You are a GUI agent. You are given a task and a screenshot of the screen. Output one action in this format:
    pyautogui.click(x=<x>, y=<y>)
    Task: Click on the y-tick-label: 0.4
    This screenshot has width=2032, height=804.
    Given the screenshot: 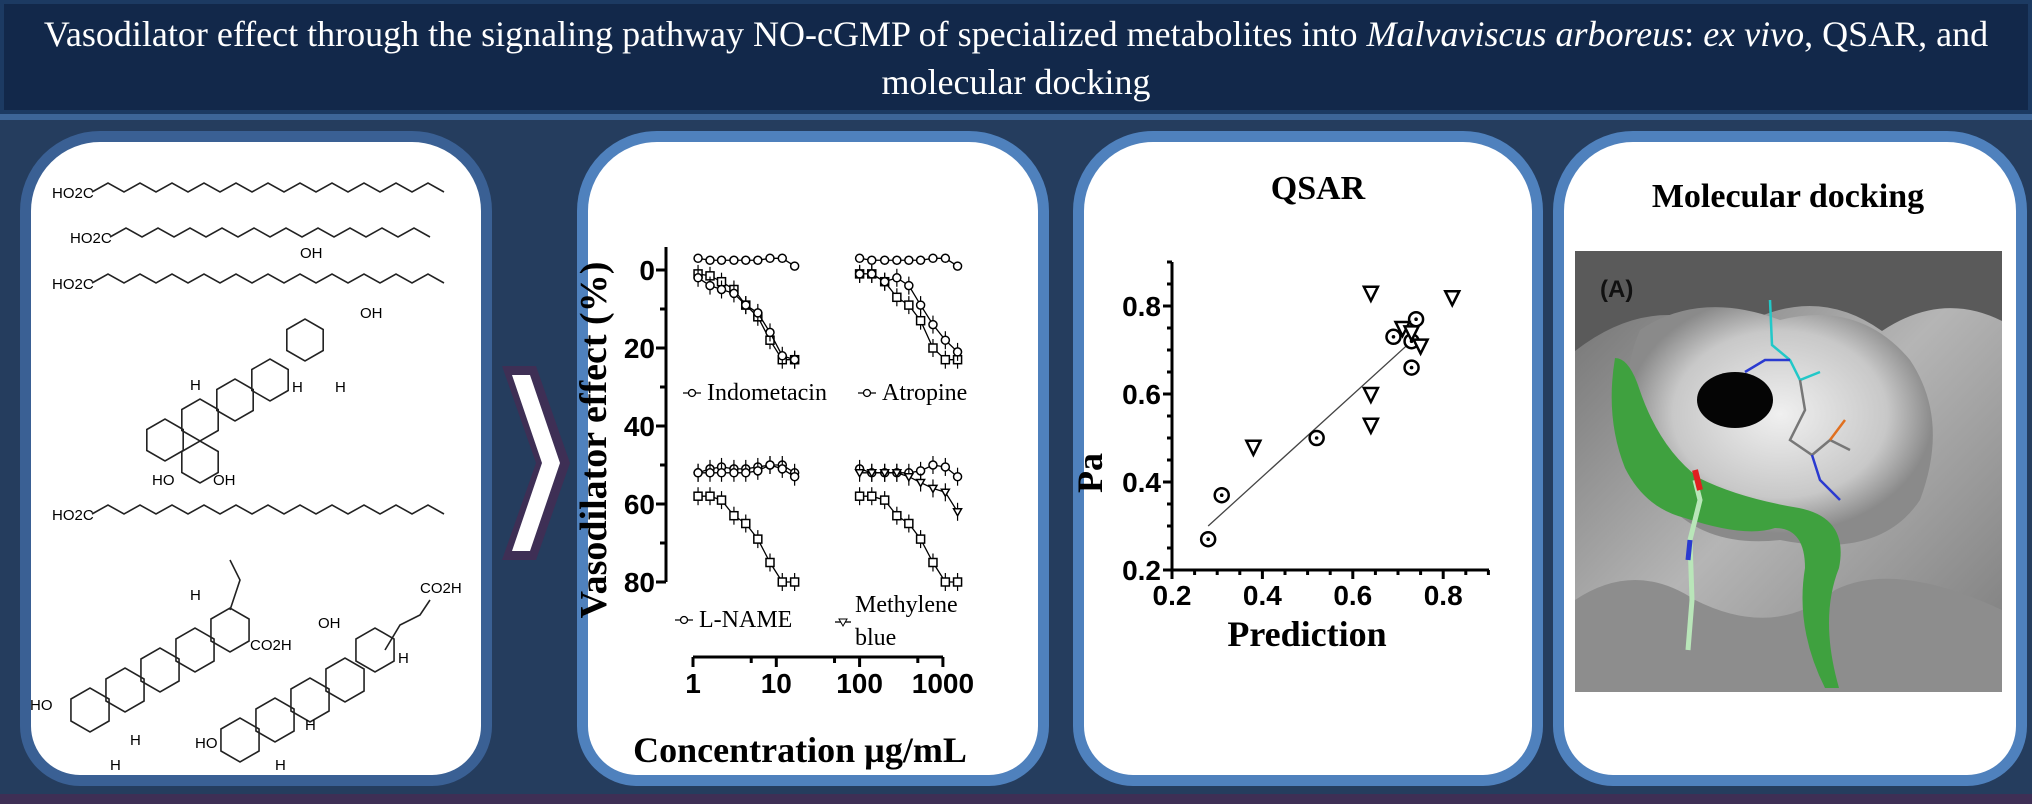 What is the action you would take?
    pyautogui.click(x=1141, y=482)
    